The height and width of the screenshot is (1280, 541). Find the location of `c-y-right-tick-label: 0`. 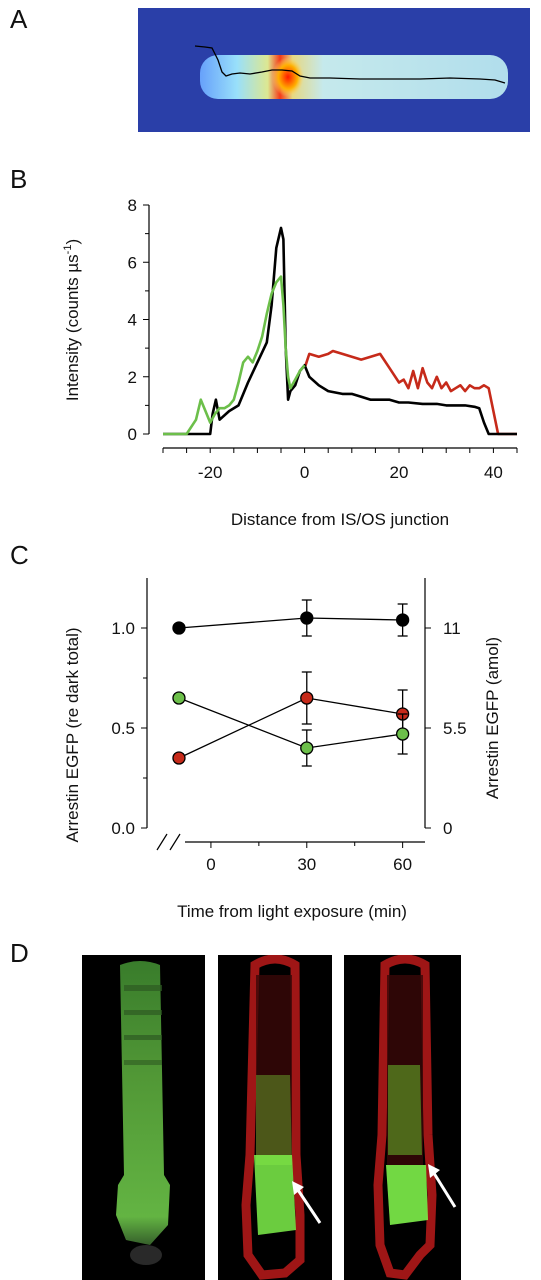

c-y-right-tick-label: 0 is located at coordinates (447, 828).